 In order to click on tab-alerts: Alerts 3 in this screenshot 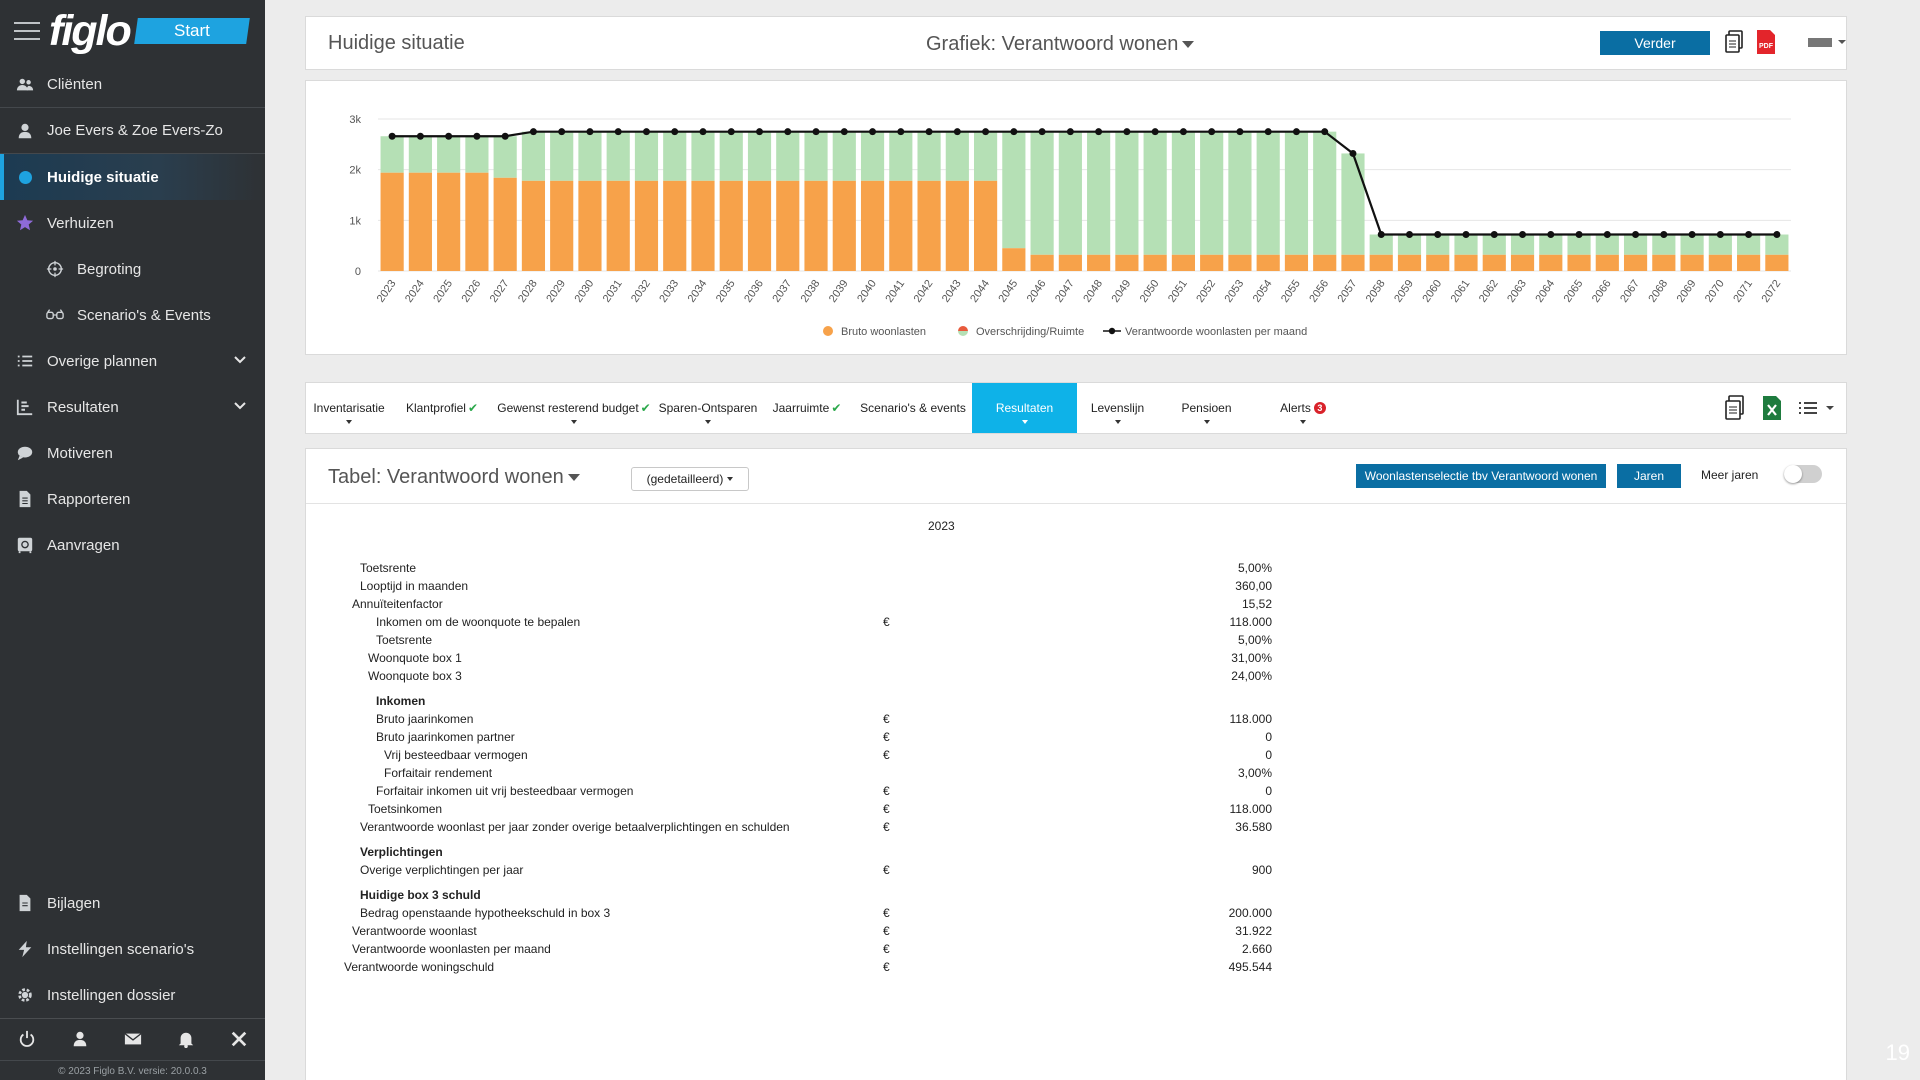, I will do `click(1303, 408)`.